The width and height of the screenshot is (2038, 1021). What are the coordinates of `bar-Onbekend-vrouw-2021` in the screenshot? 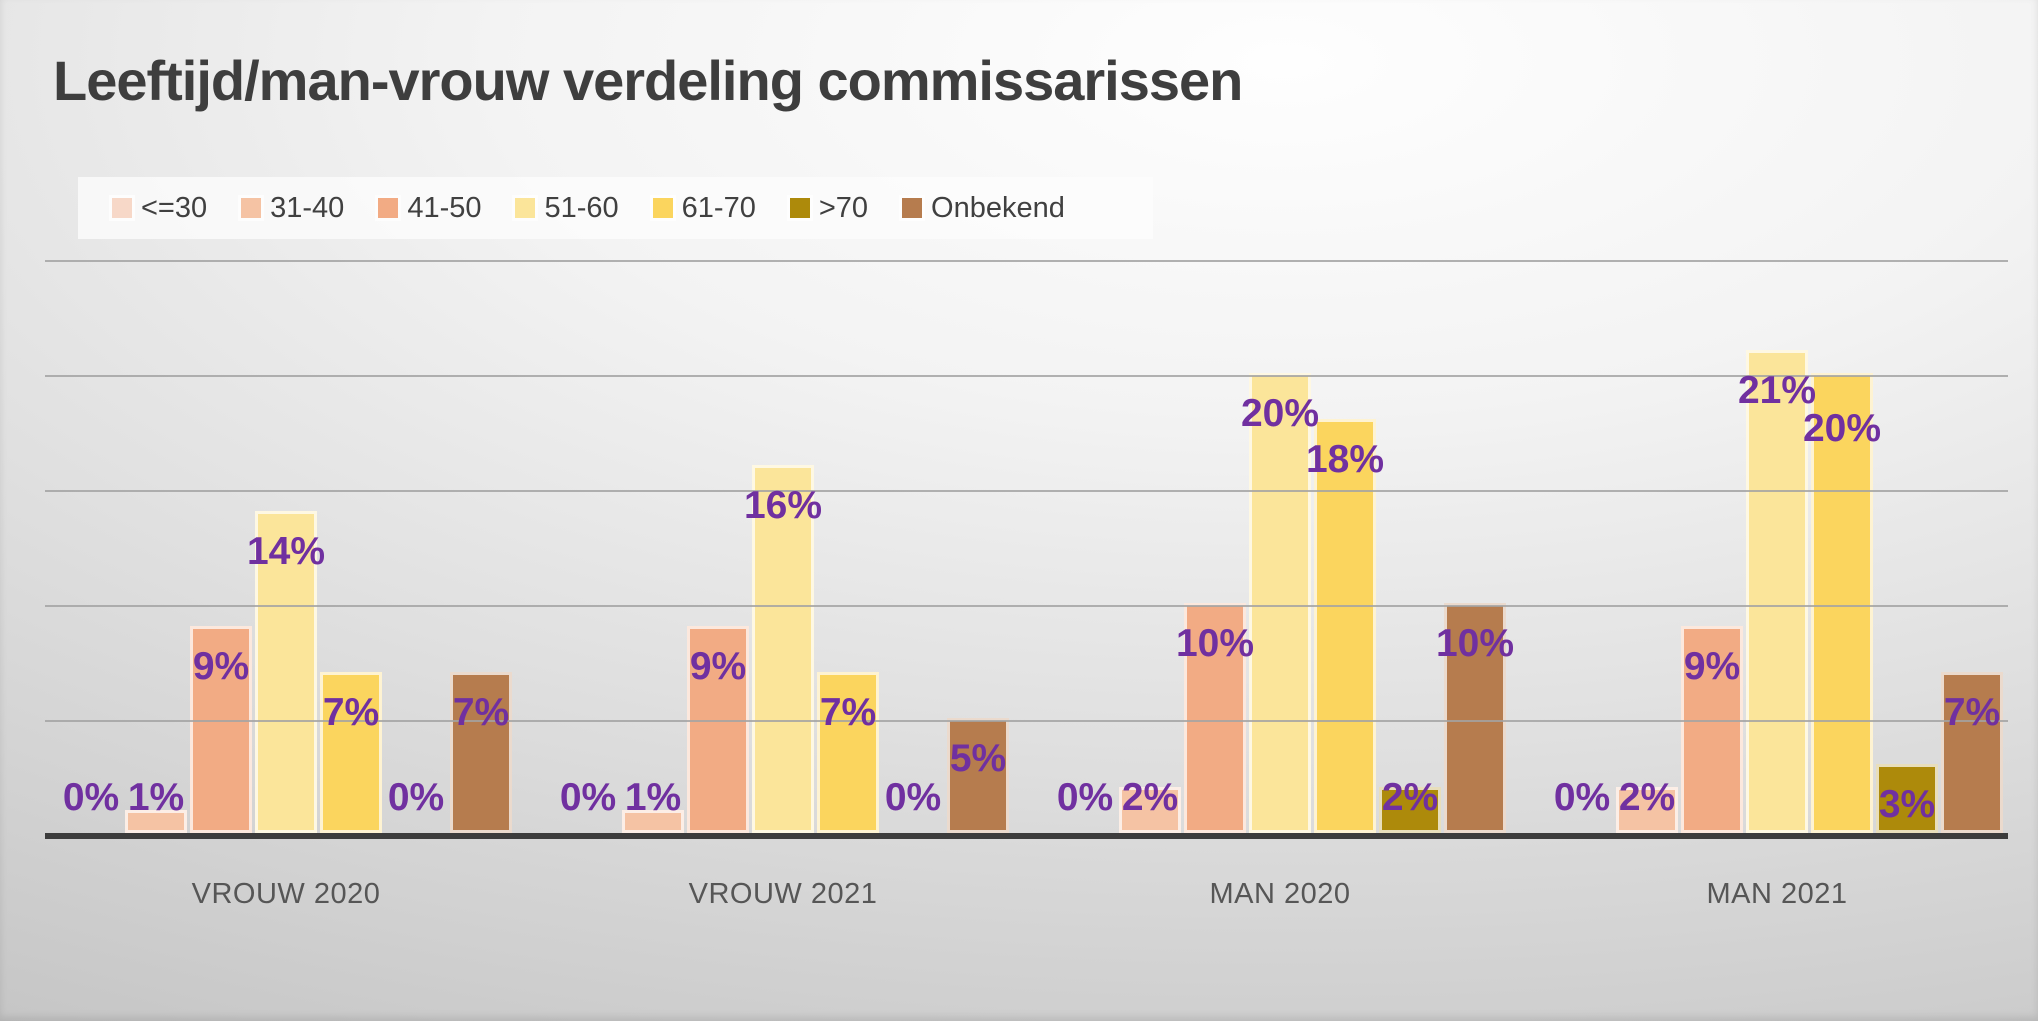 It's located at (978, 775).